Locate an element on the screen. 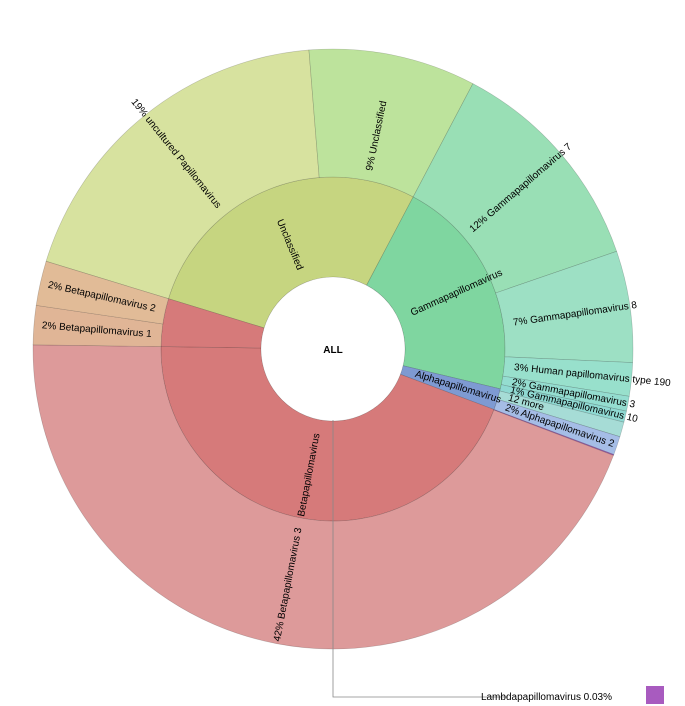 The image size is (685, 706). outer-wedge-gamma3 is located at coordinates (565, 393).